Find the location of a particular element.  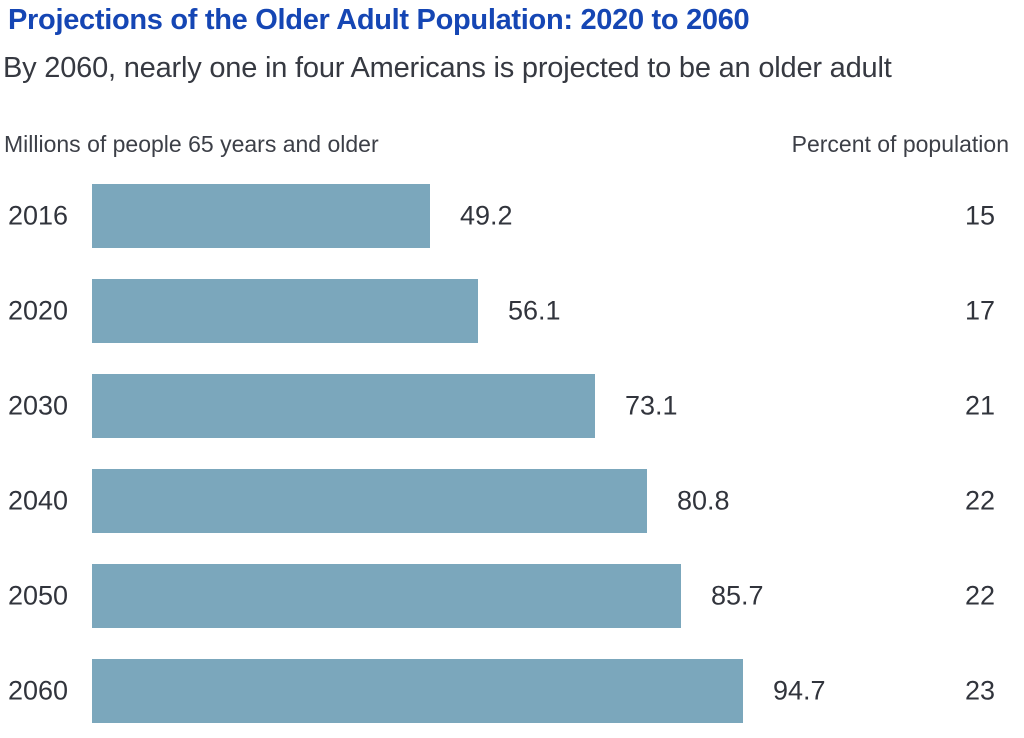

bar-row: 2050 85.7 22 is located at coordinates (512, 595).